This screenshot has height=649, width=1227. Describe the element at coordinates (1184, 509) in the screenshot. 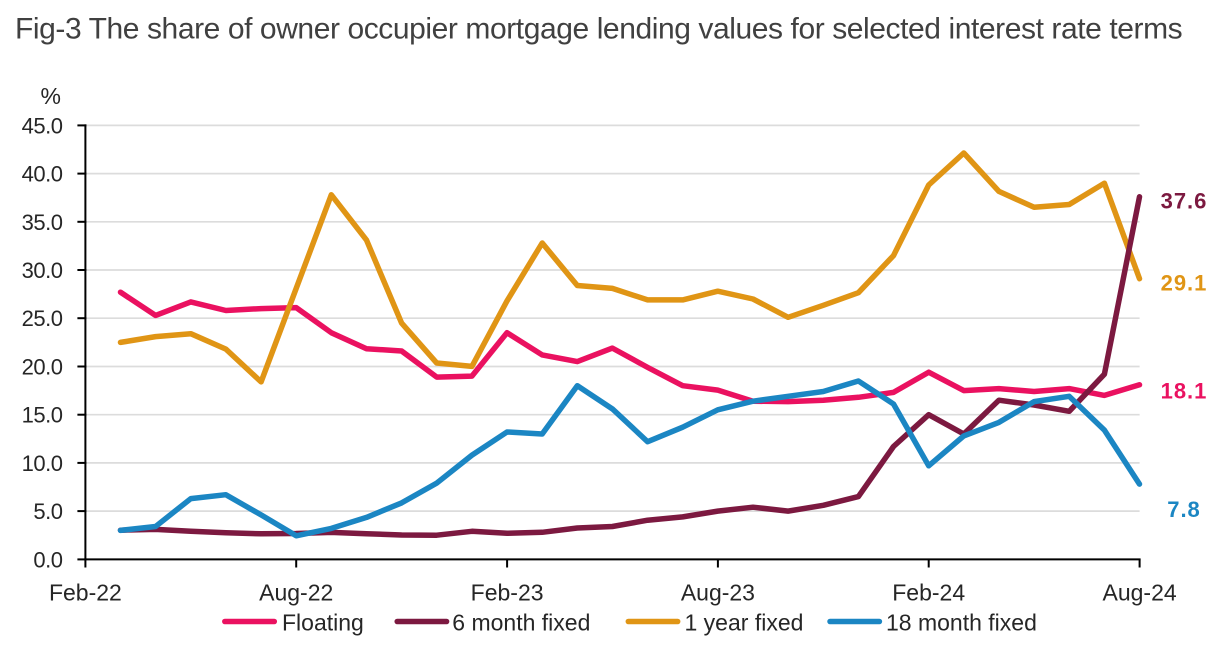

I see `svg-text: 7.8` at that location.